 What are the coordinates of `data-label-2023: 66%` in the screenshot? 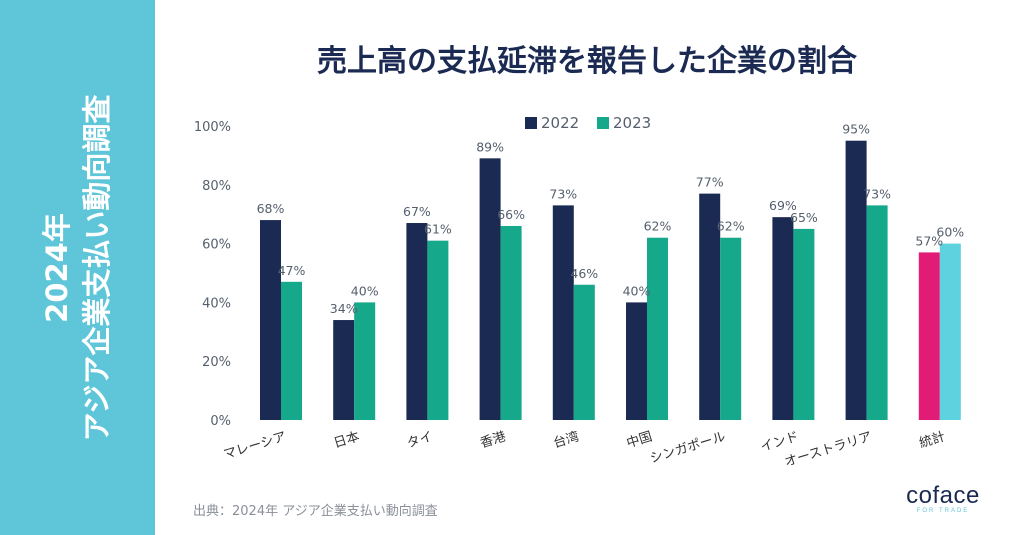 It's located at (511, 214).